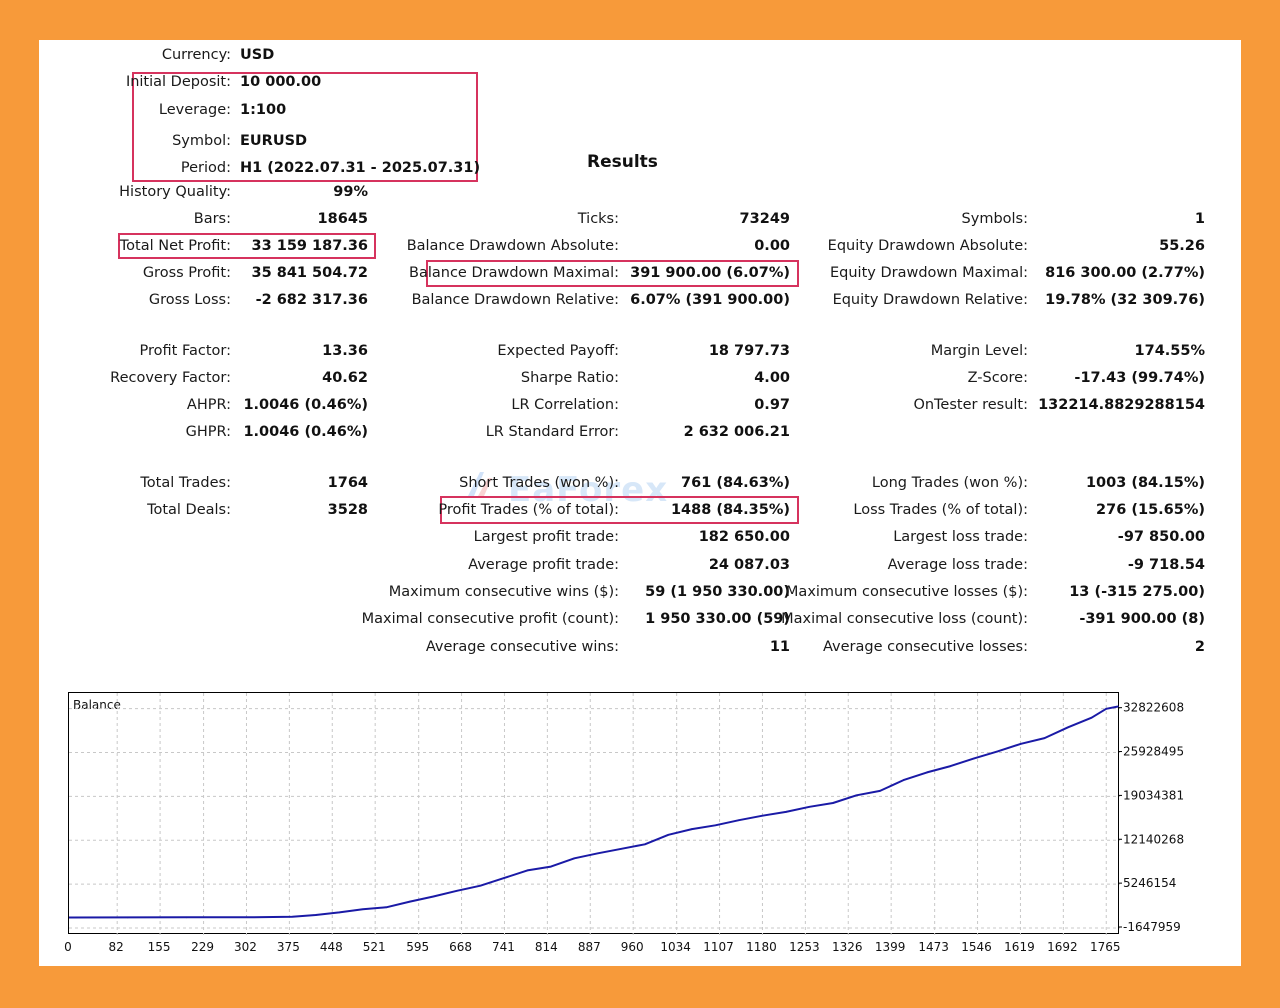 This screenshot has height=1008, width=1280. Describe the element at coordinates (170, 378) in the screenshot. I see `stat-label: Recovery Factor:` at that location.